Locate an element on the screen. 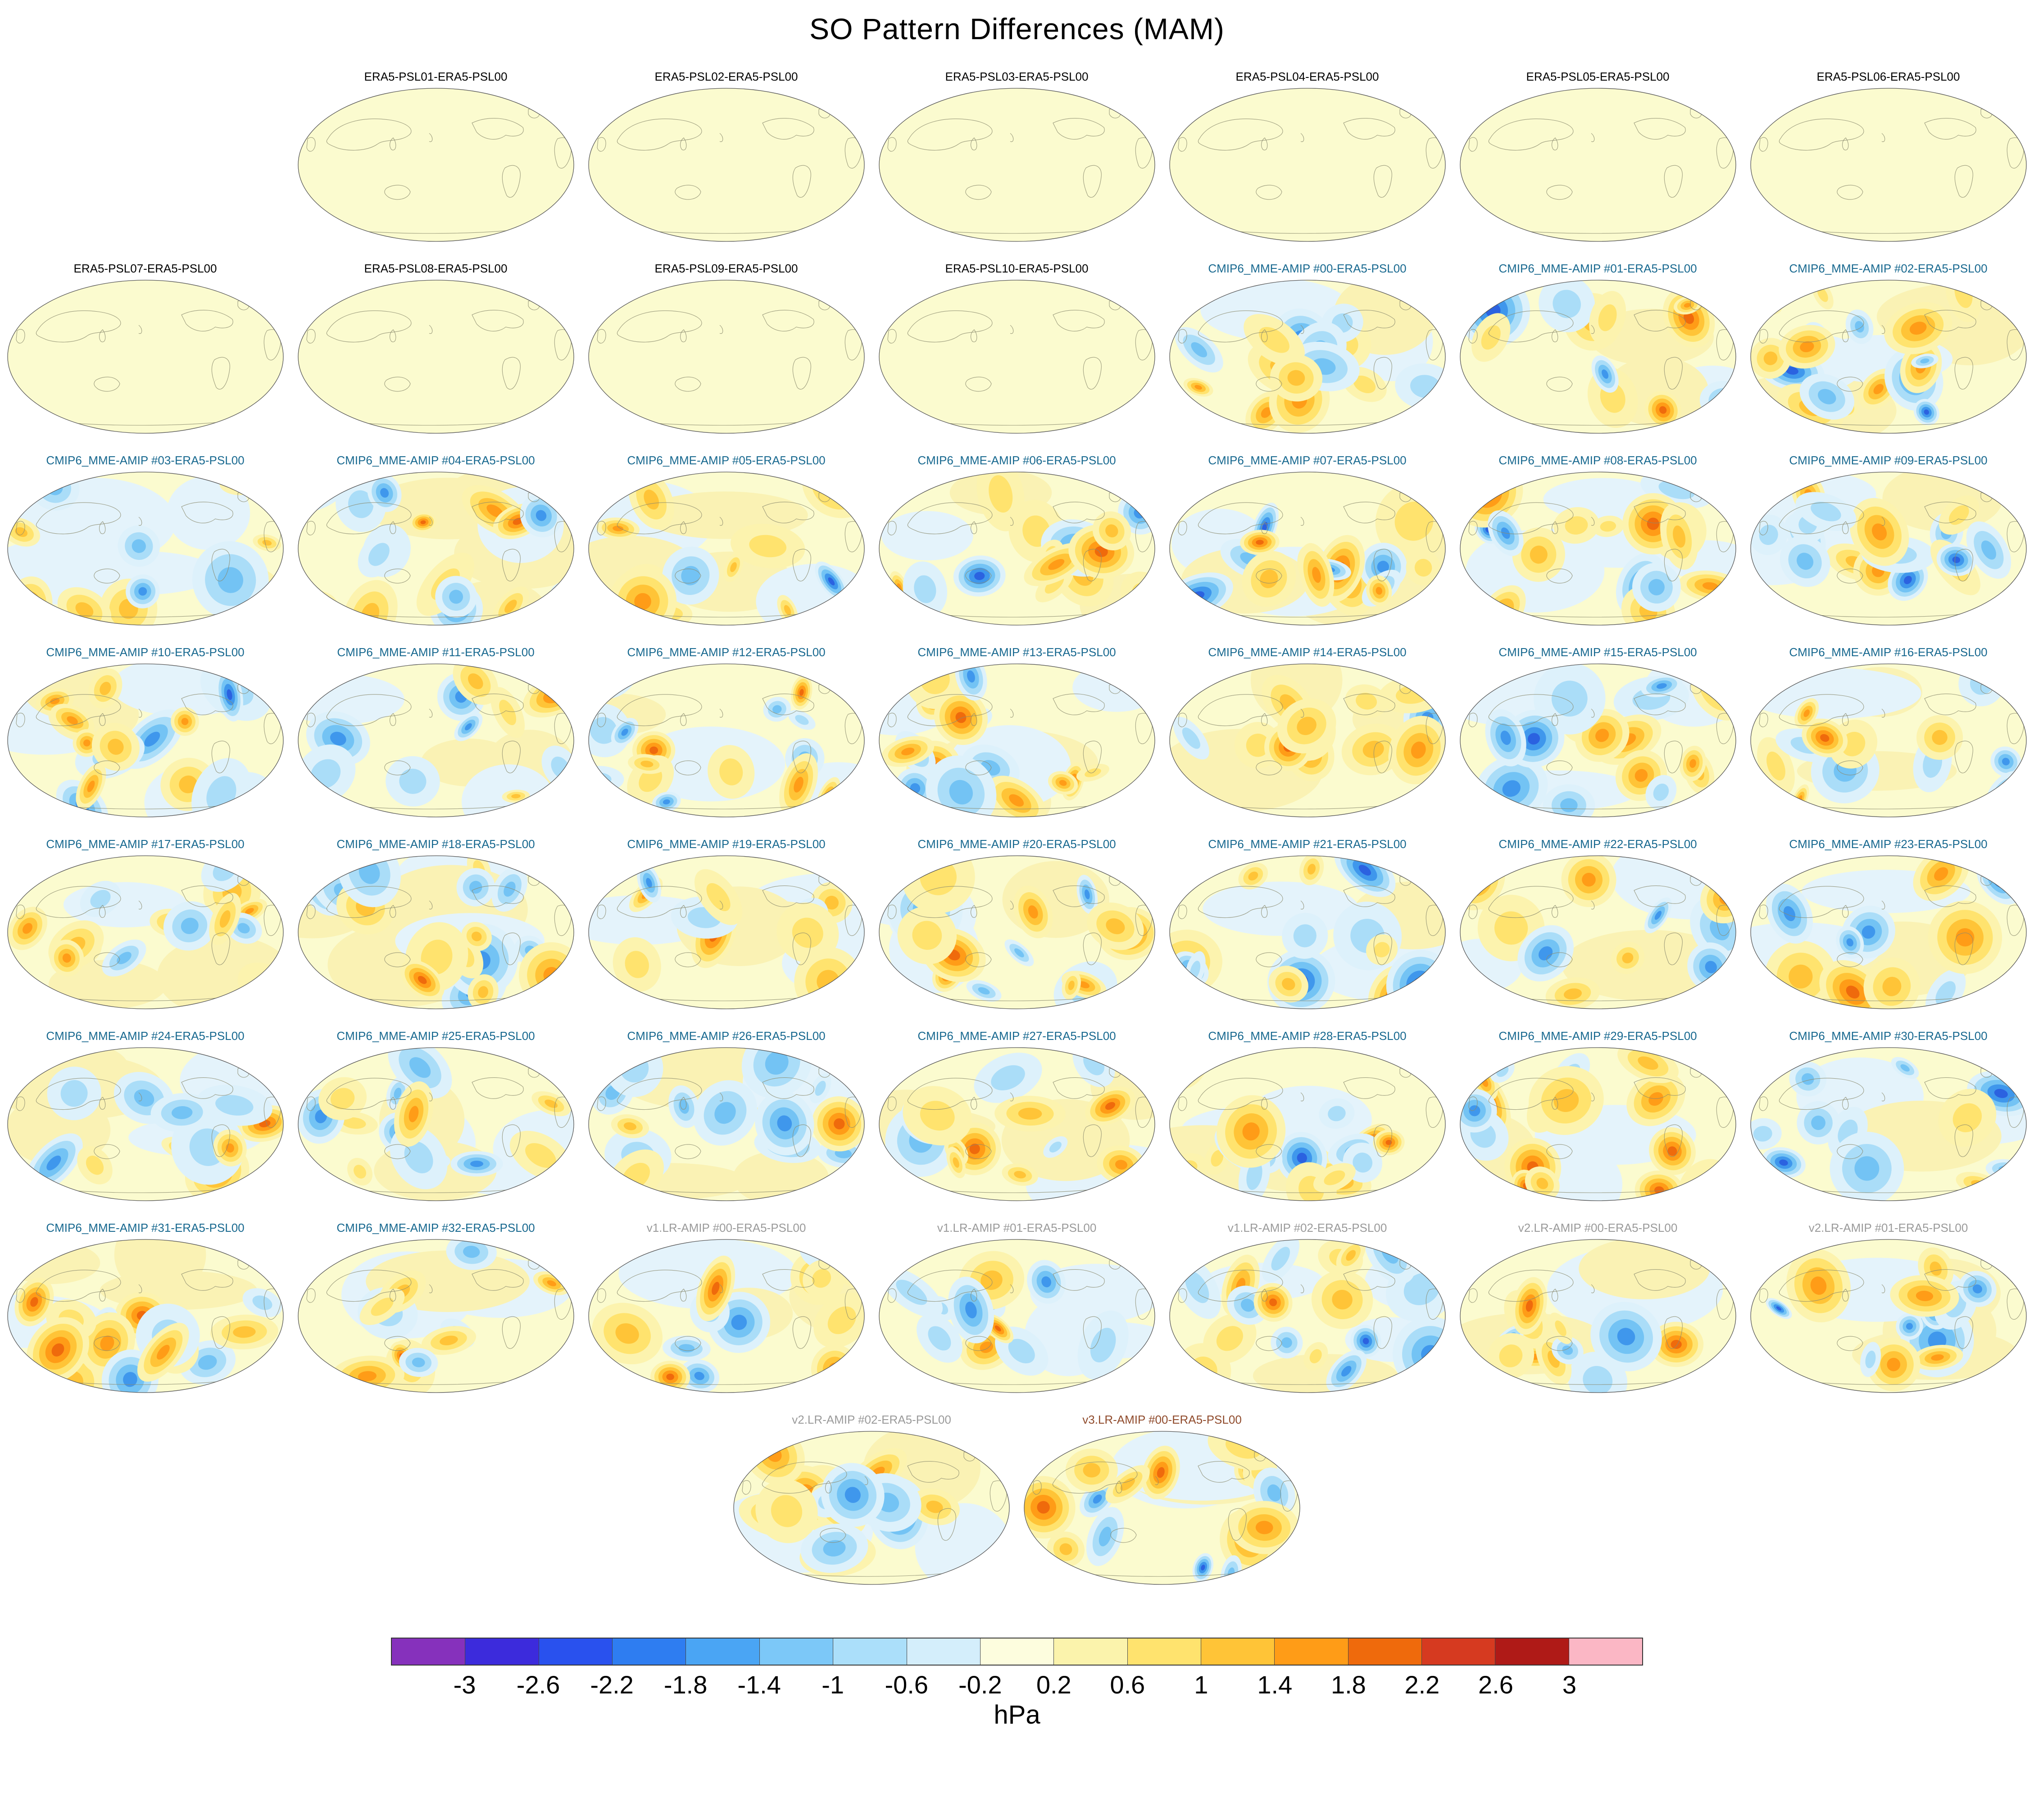  map-panel: CMIP6_MME-AMIP #29-ERA5-PSL00 is located at coordinates (1598, 1116).